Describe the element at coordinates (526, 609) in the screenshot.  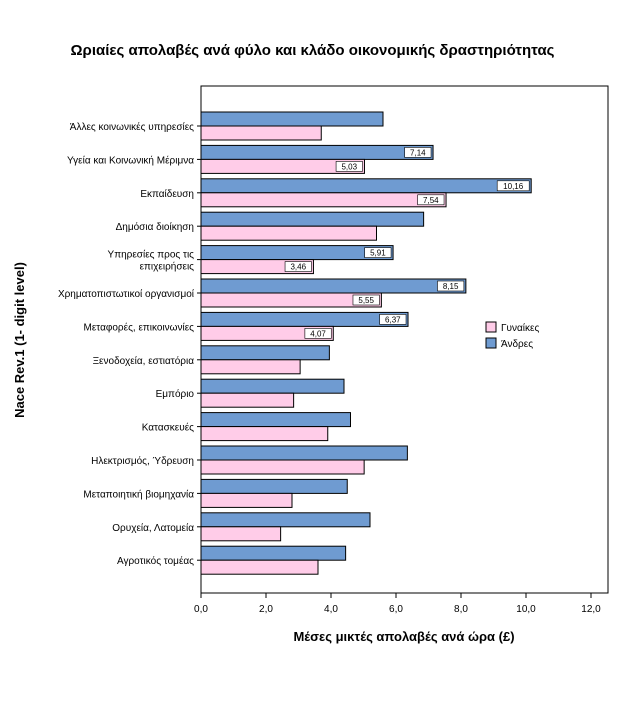
I see `x-tick-label: 10,0` at that location.